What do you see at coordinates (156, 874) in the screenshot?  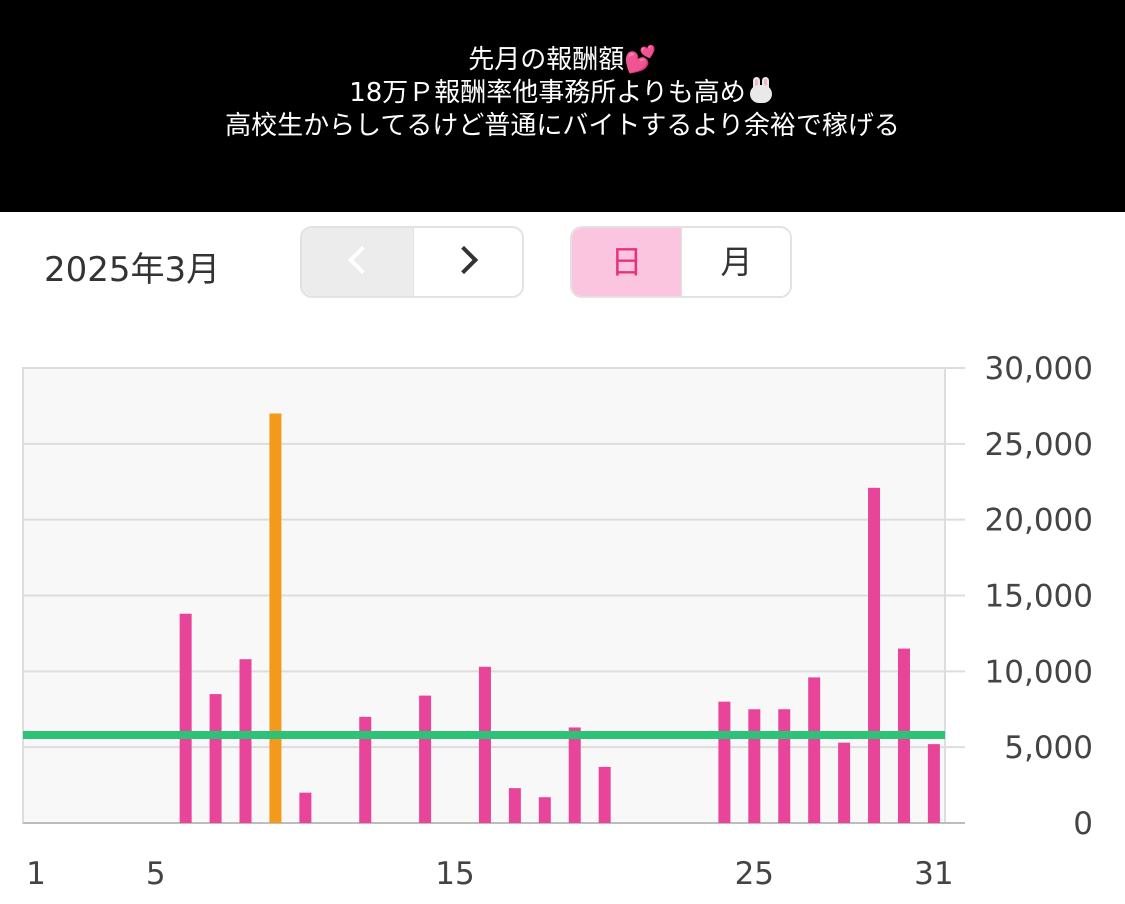 I see `x-tick-label: 5` at bounding box center [156, 874].